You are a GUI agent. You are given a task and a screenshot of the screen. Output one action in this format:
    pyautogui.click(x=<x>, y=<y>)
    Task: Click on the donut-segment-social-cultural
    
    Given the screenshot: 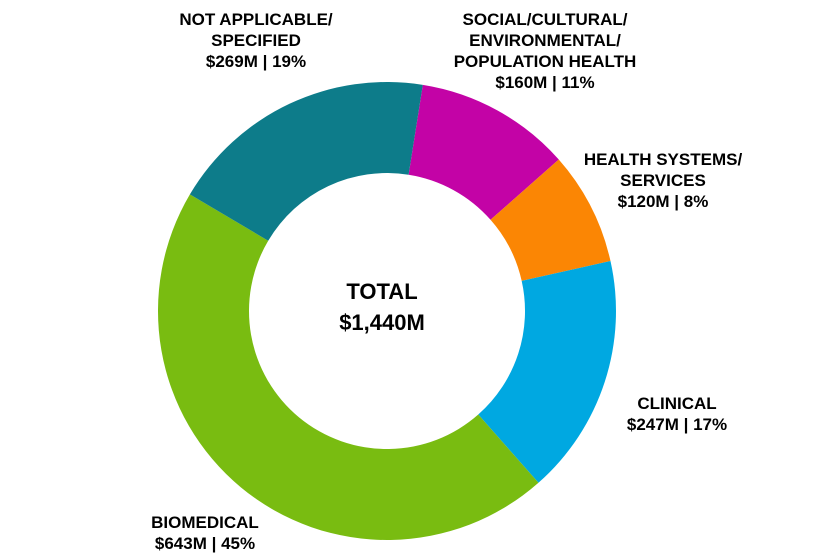 What is the action you would take?
    pyautogui.click(x=483, y=152)
    